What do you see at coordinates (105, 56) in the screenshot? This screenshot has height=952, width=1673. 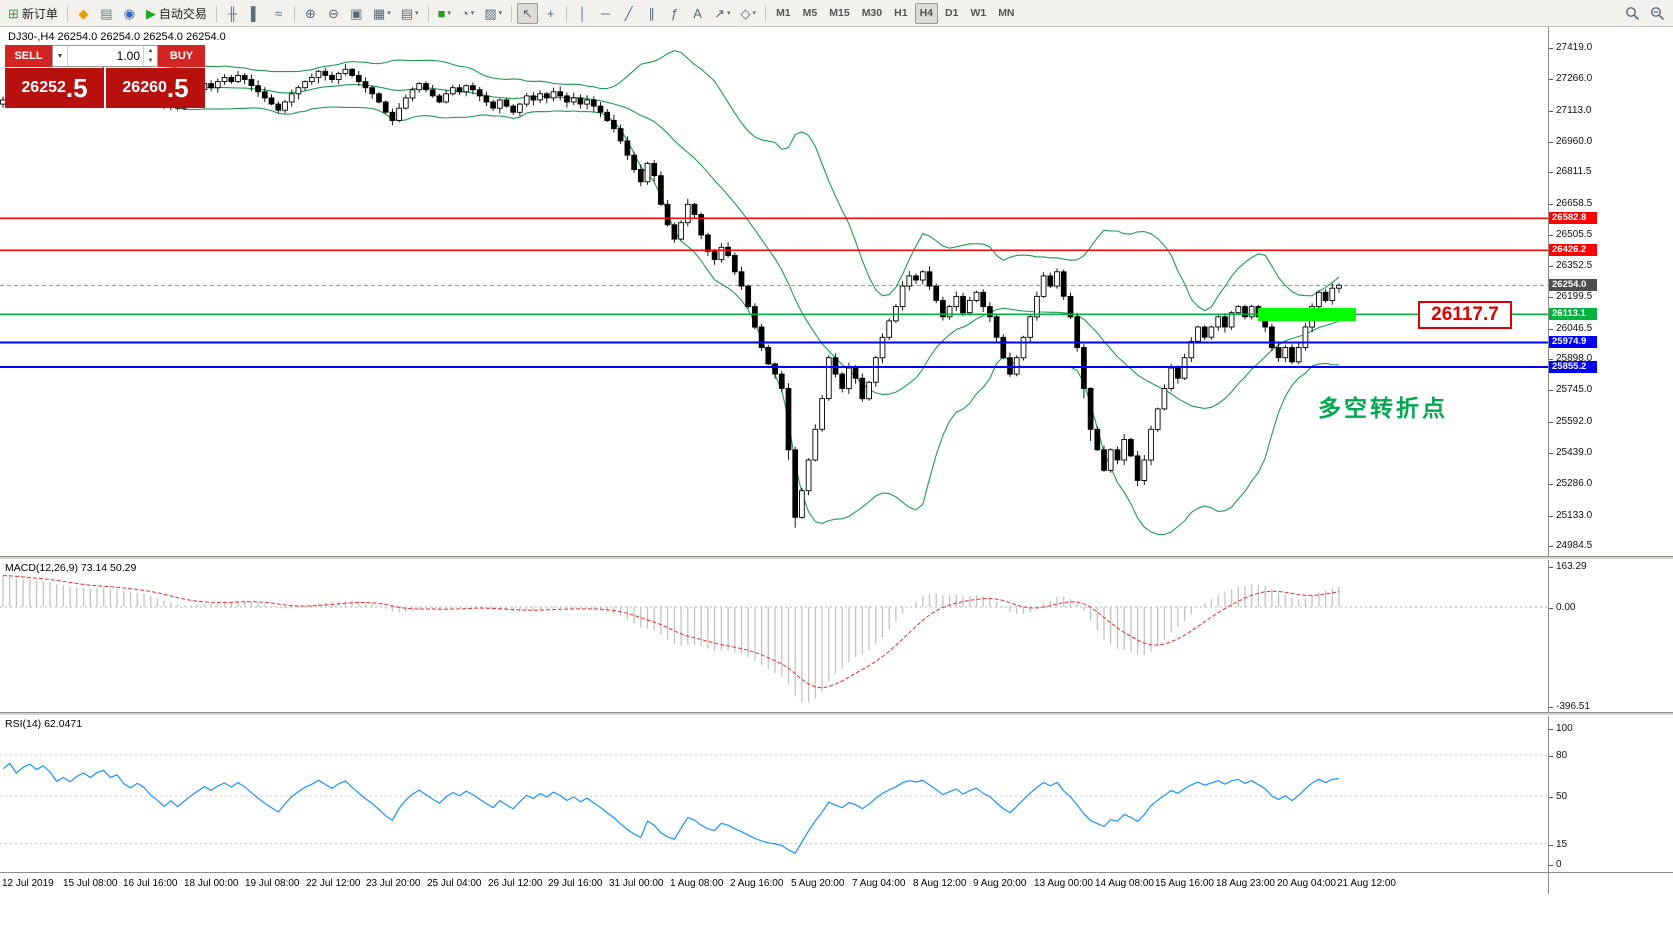 I see `volume-control: ▼ 1.00 ▲ ▼` at bounding box center [105, 56].